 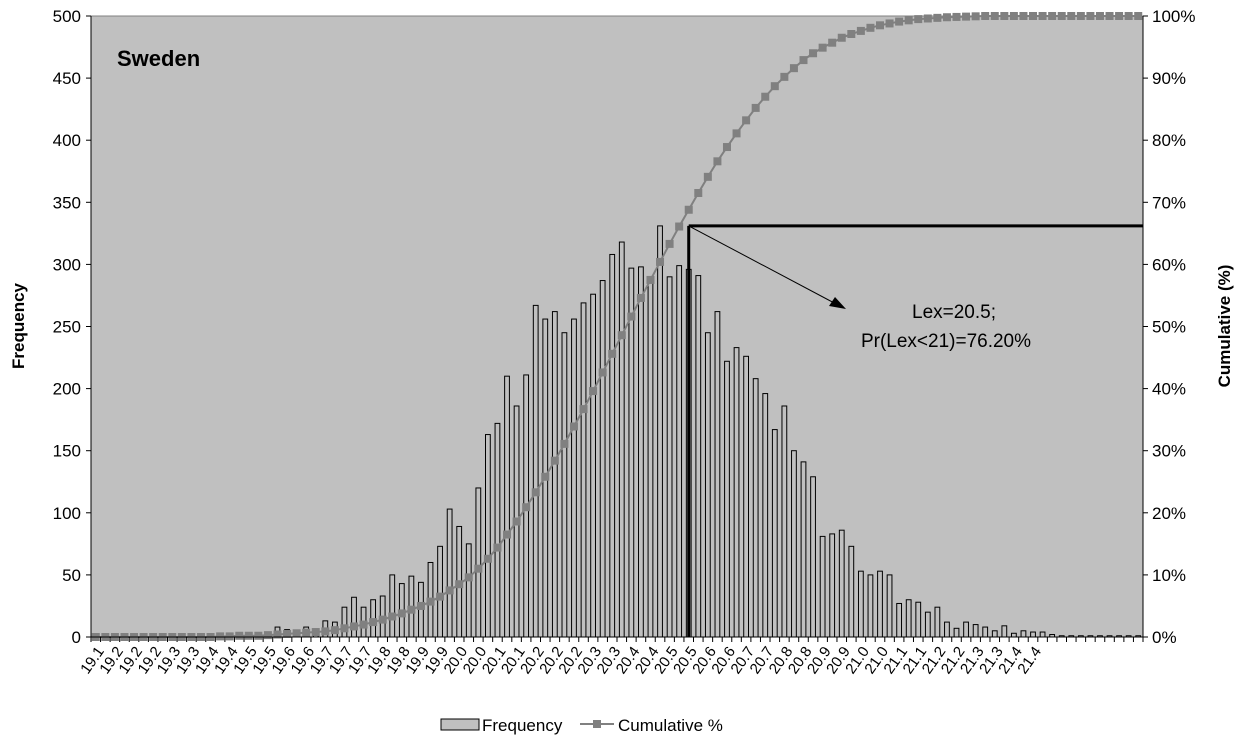 I want to click on y2-tick-label: 30%, so click(x=1169, y=451).